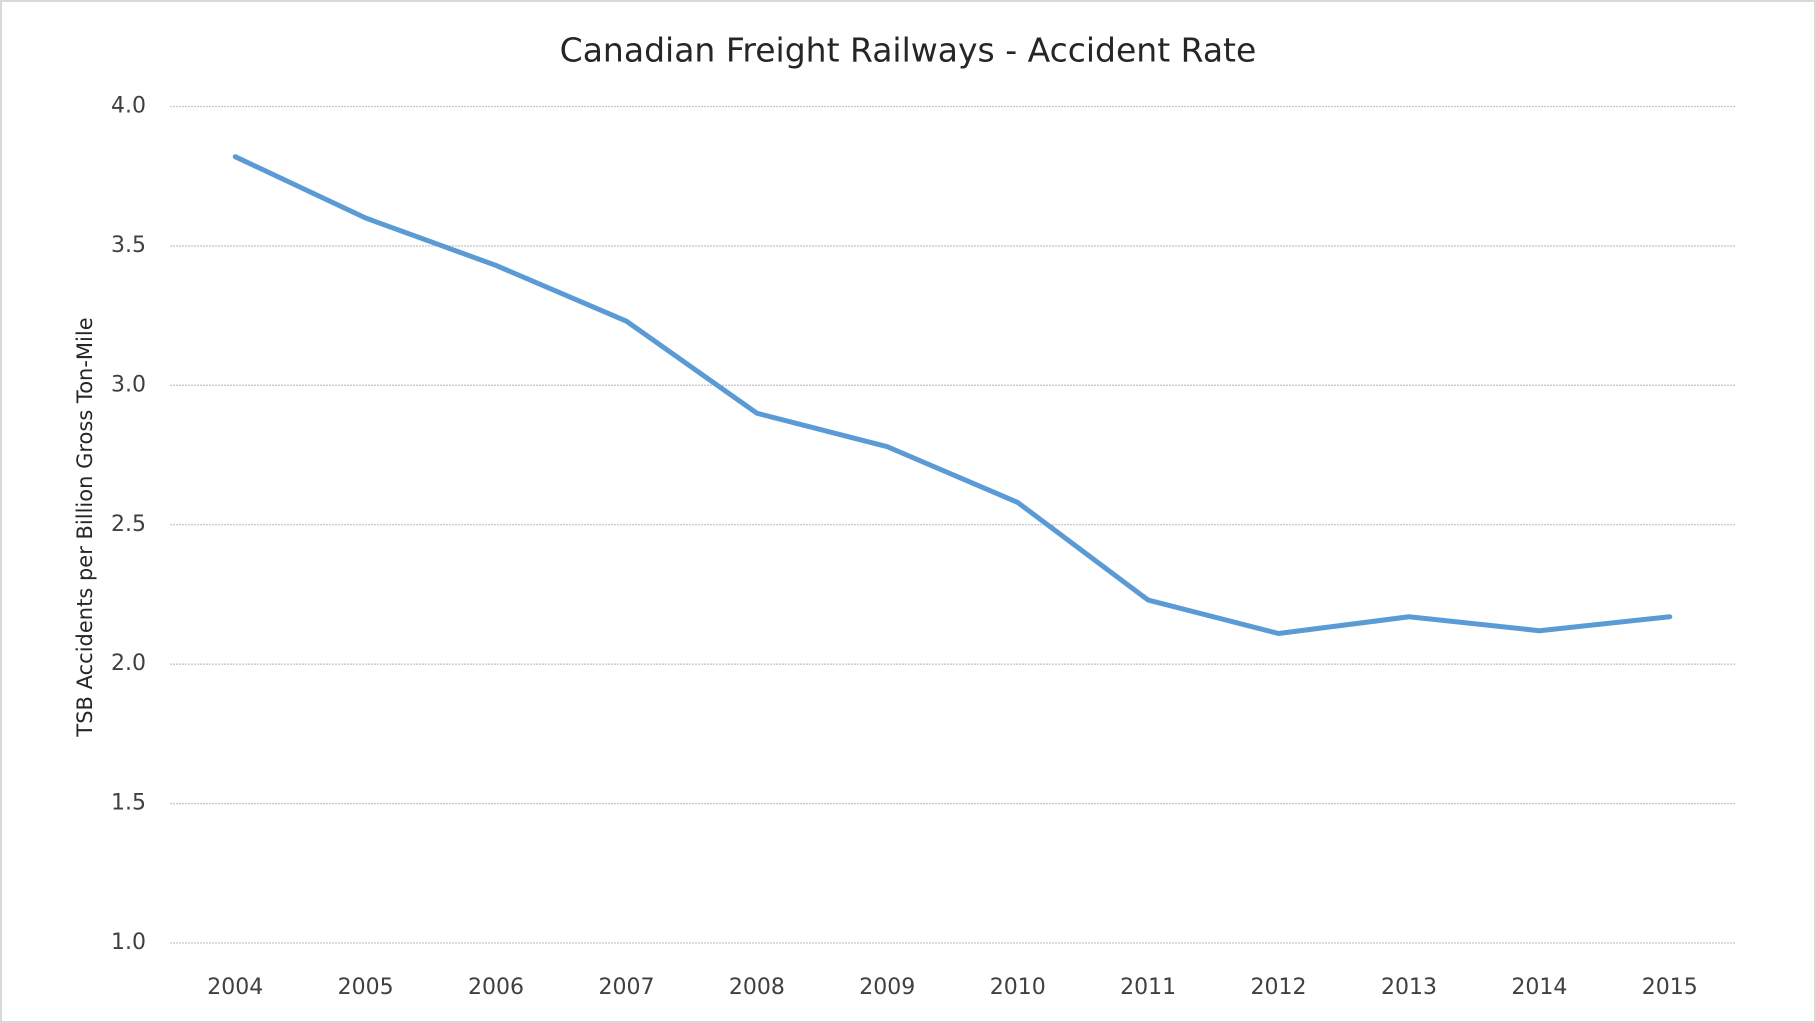 Image resolution: width=1816 pixels, height=1023 pixels. I want to click on x-tick-label: 2012, so click(1279, 987).